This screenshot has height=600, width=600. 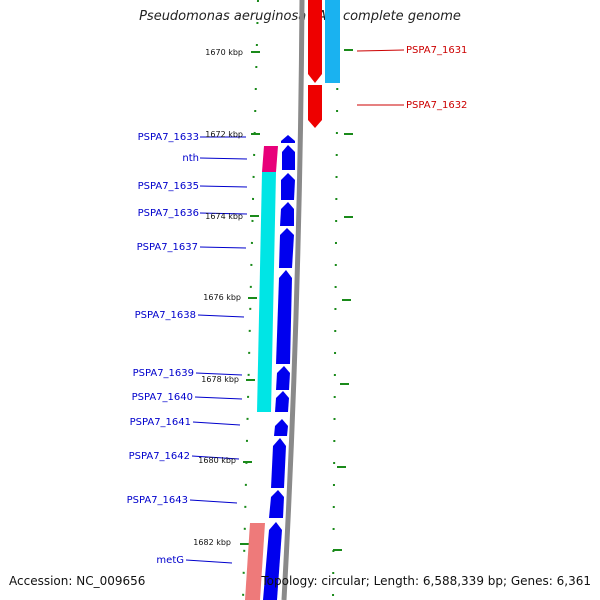 I want to click on forward-gene-labels: PSPA7_1631 PSPA7_1632, so click(x=436, y=78).